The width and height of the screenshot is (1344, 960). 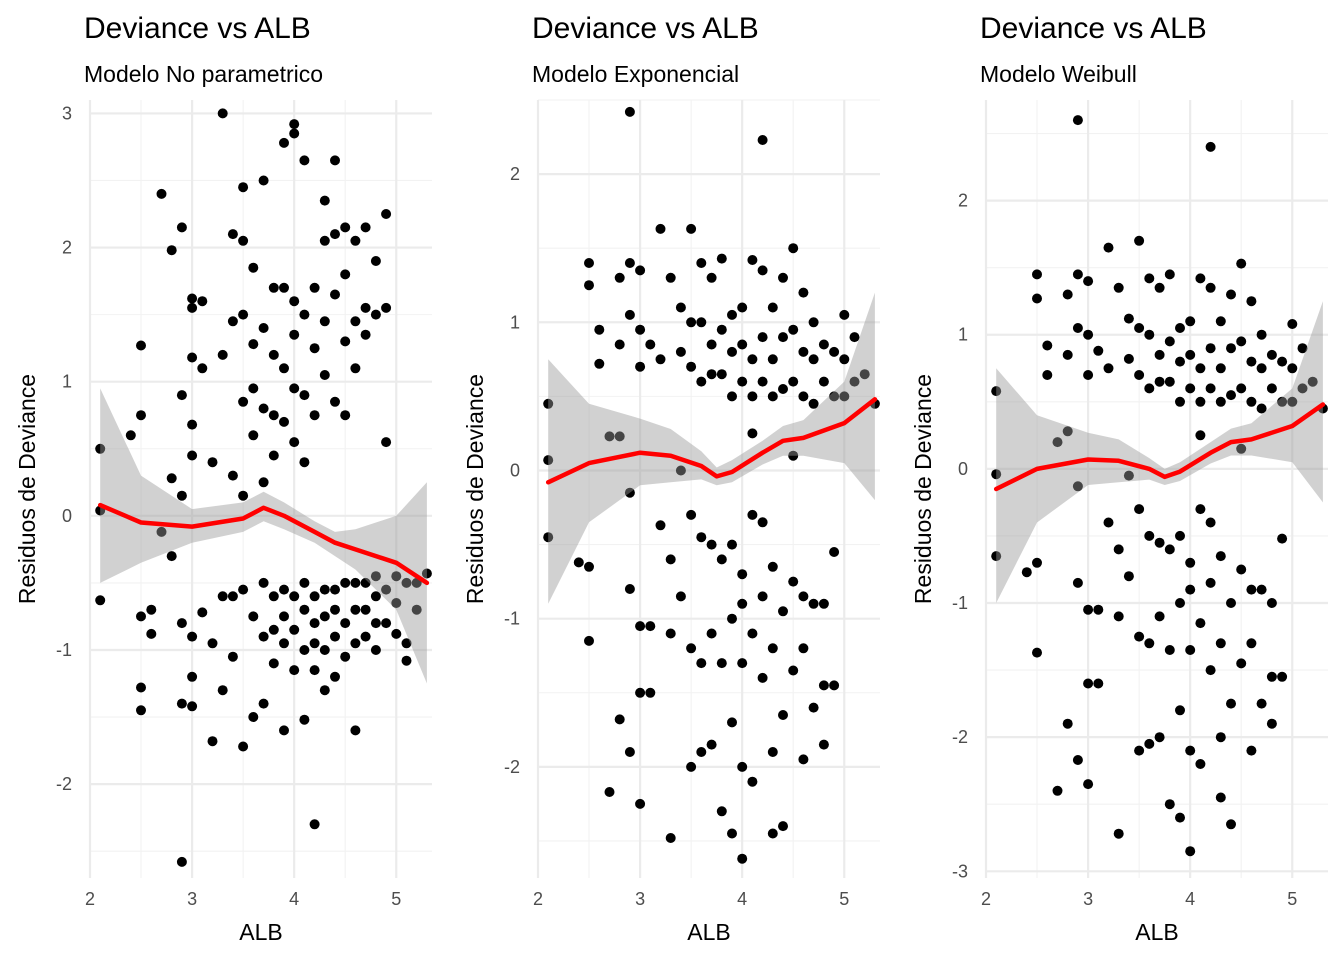 I want to click on y-tick-label: 2, so click(x=515, y=174).